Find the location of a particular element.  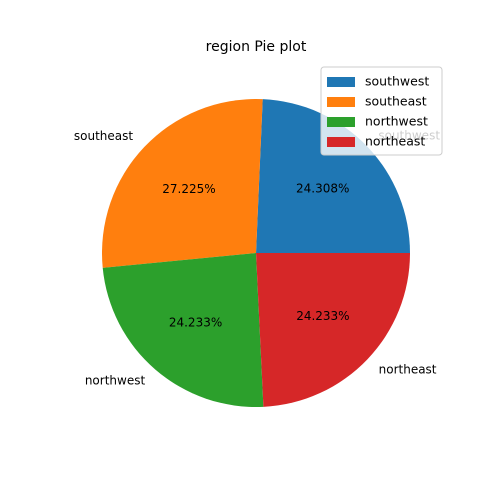

legend-swatch-southwest is located at coordinates (341, 82).